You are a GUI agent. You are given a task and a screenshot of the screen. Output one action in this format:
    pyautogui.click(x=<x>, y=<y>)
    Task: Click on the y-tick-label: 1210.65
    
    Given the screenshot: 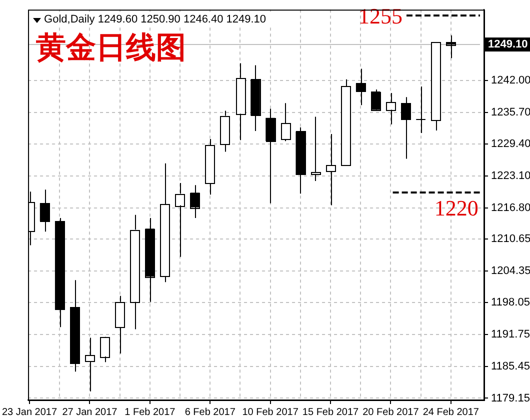 What is the action you would take?
    pyautogui.click(x=510, y=238)
    